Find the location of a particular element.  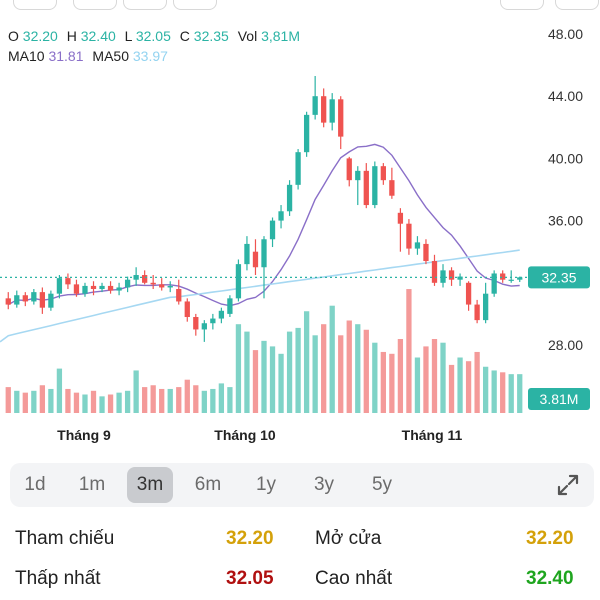

price-tag-text: 32.35 is located at coordinates (558, 277).